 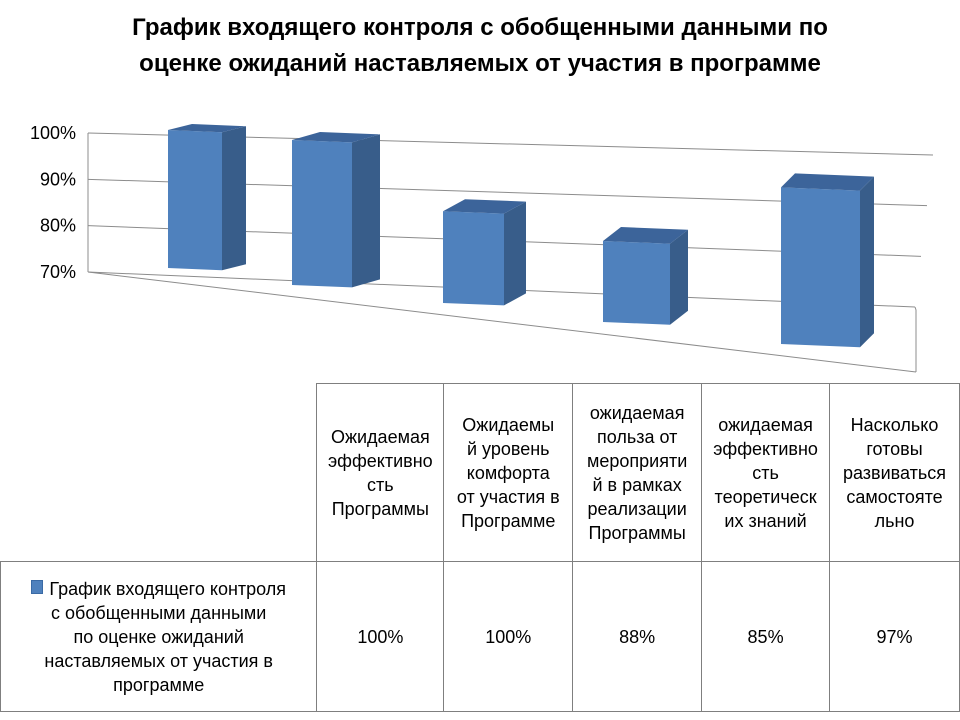 What do you see at coordinates (637, 636) in the screenshot?
I see `value-cell-3: 88%` at bounding box center [637, 636].